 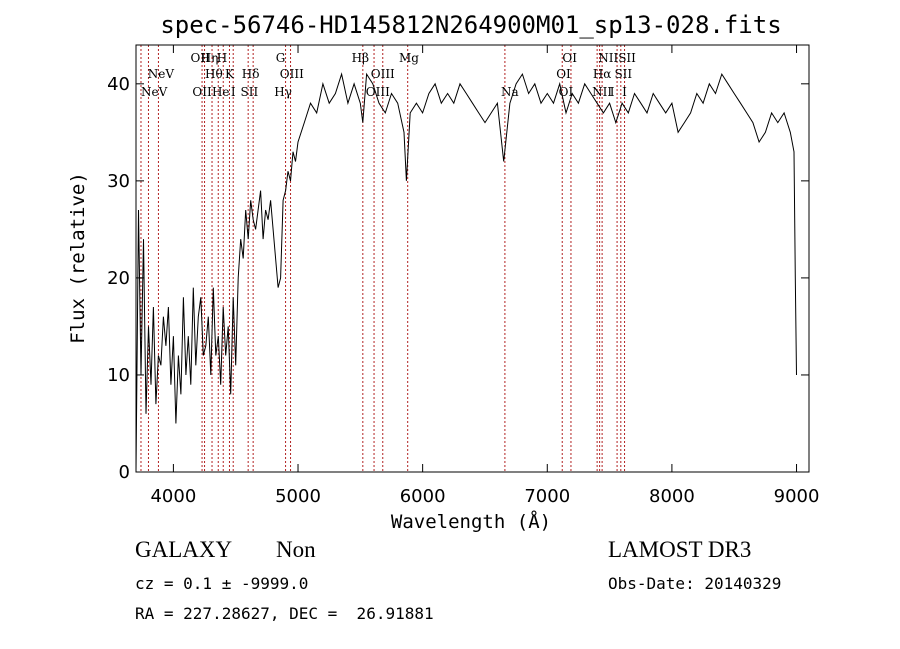 I want to click on spectral-line-label: NII, so click(x=602, y=92).